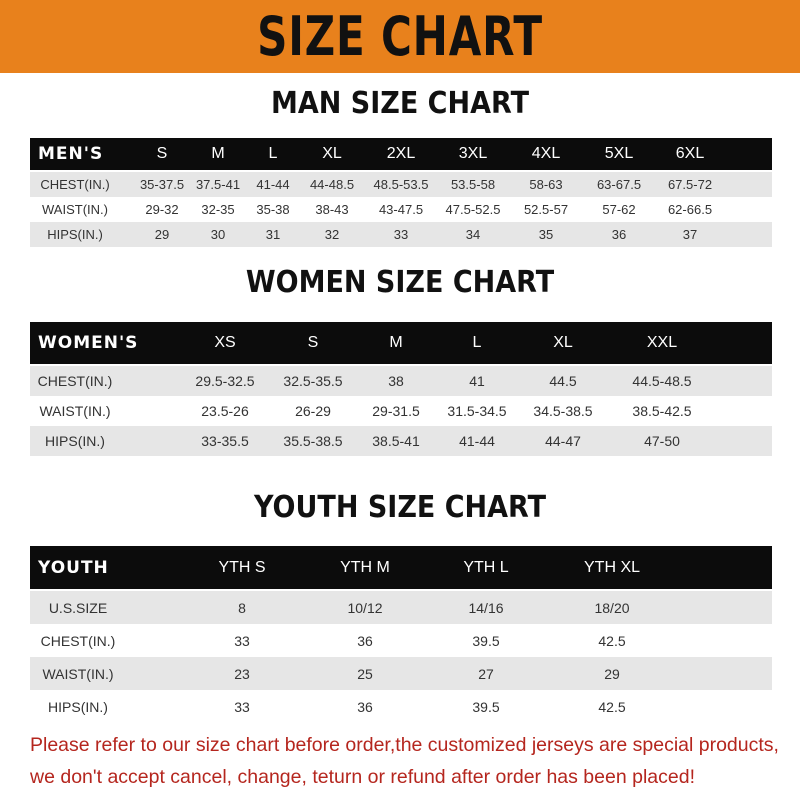 The image size is (800, 800). I want to click on table-row: U.S.SIZE 8 10/12 14/16 18/20, so click(401, 607).